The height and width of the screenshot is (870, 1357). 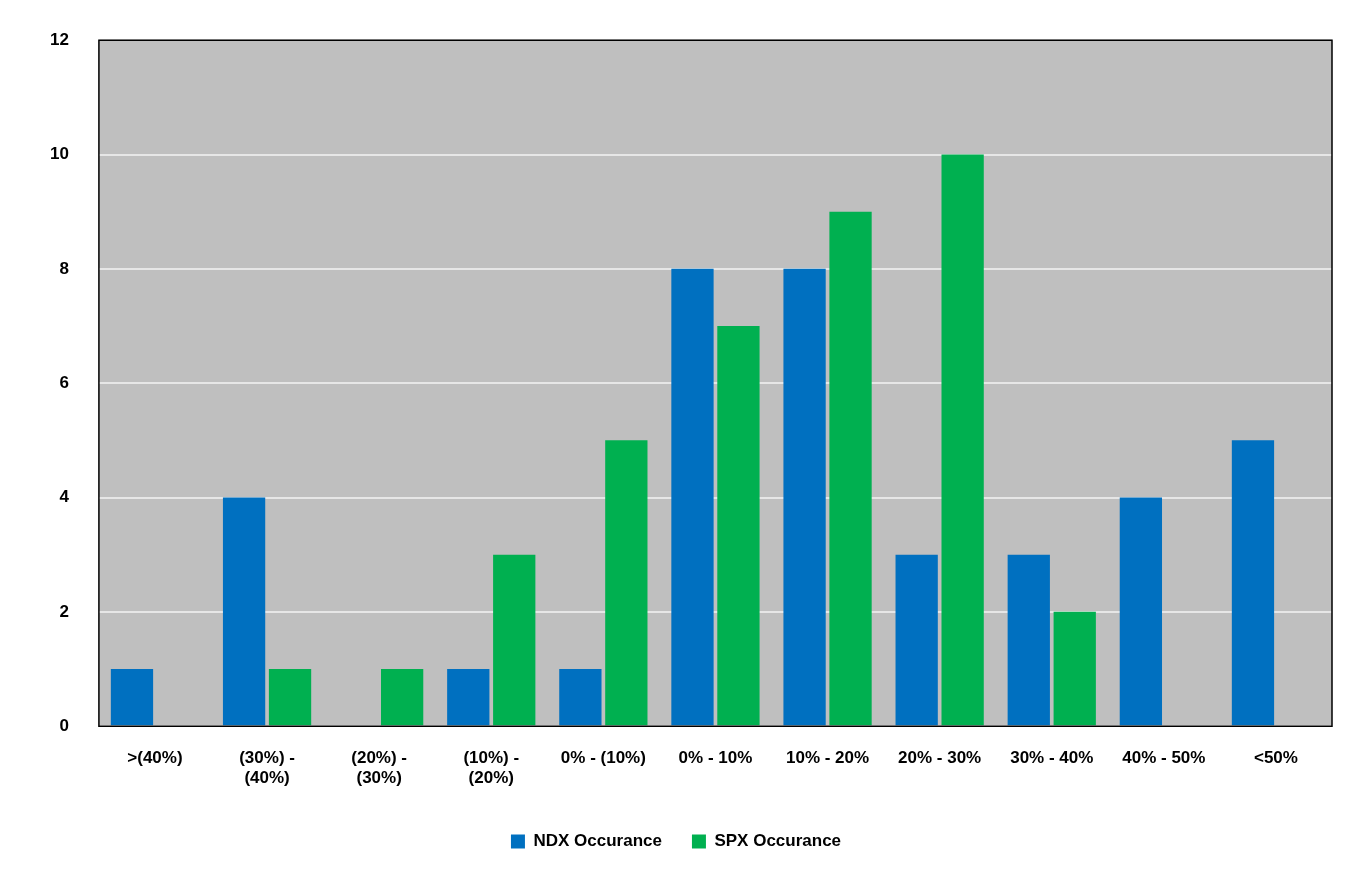 What do you see at coordinates (1275, 758) in the screenshot?
I see `x-tick-label: <50%` at bounding box center [1275, 758].